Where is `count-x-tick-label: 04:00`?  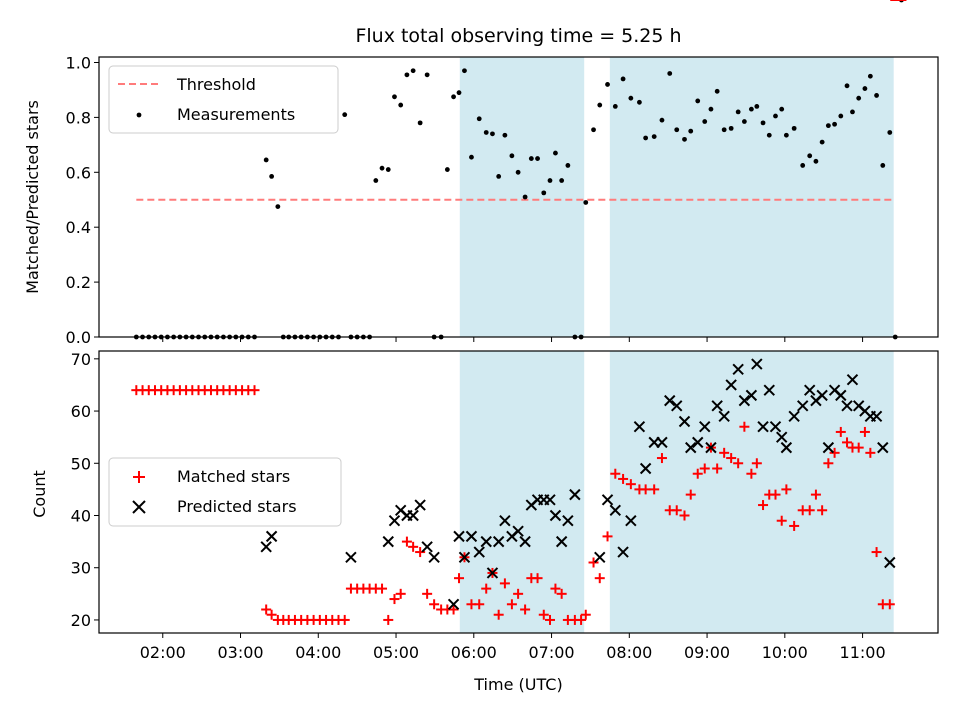
count-x-tick-label: 04:00 is located at coordinates (318, 652).